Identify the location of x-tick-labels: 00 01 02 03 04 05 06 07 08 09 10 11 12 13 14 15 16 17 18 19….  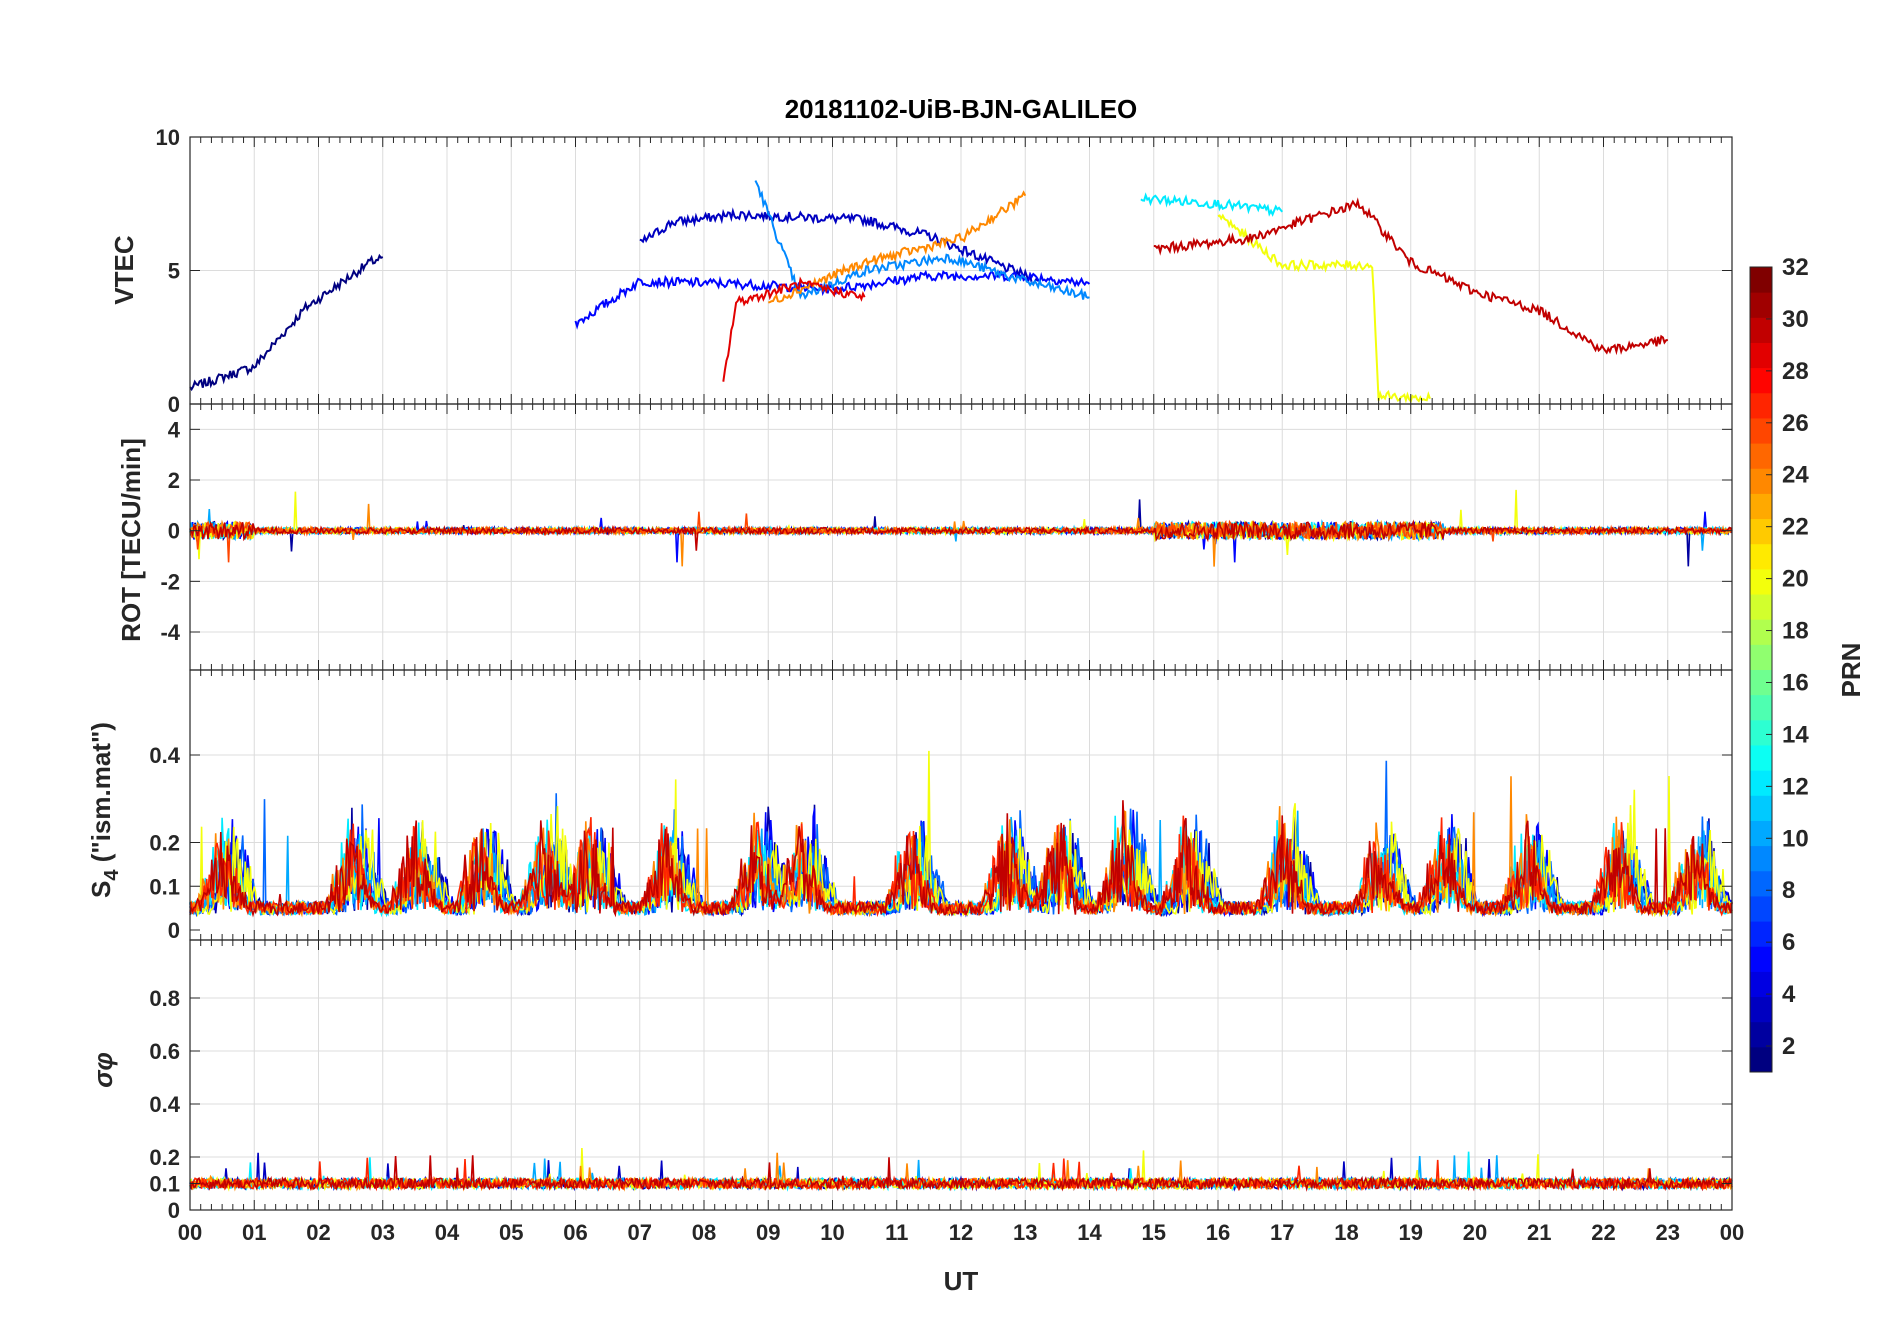
(961, 1232).